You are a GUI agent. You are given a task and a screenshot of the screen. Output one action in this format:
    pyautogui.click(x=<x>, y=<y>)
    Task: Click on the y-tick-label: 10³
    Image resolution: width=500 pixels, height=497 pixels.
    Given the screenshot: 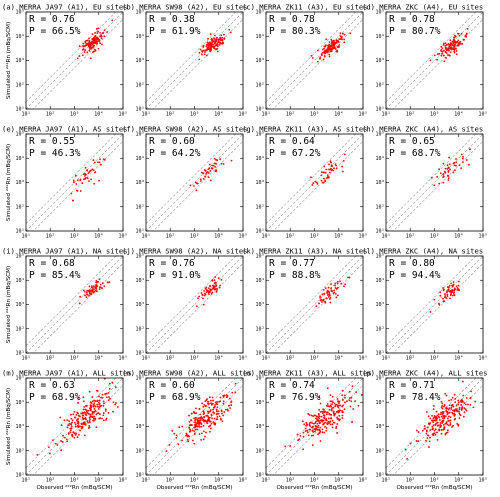 What is the action you would take?
    pyautogui.click(x=259, y=305)
    